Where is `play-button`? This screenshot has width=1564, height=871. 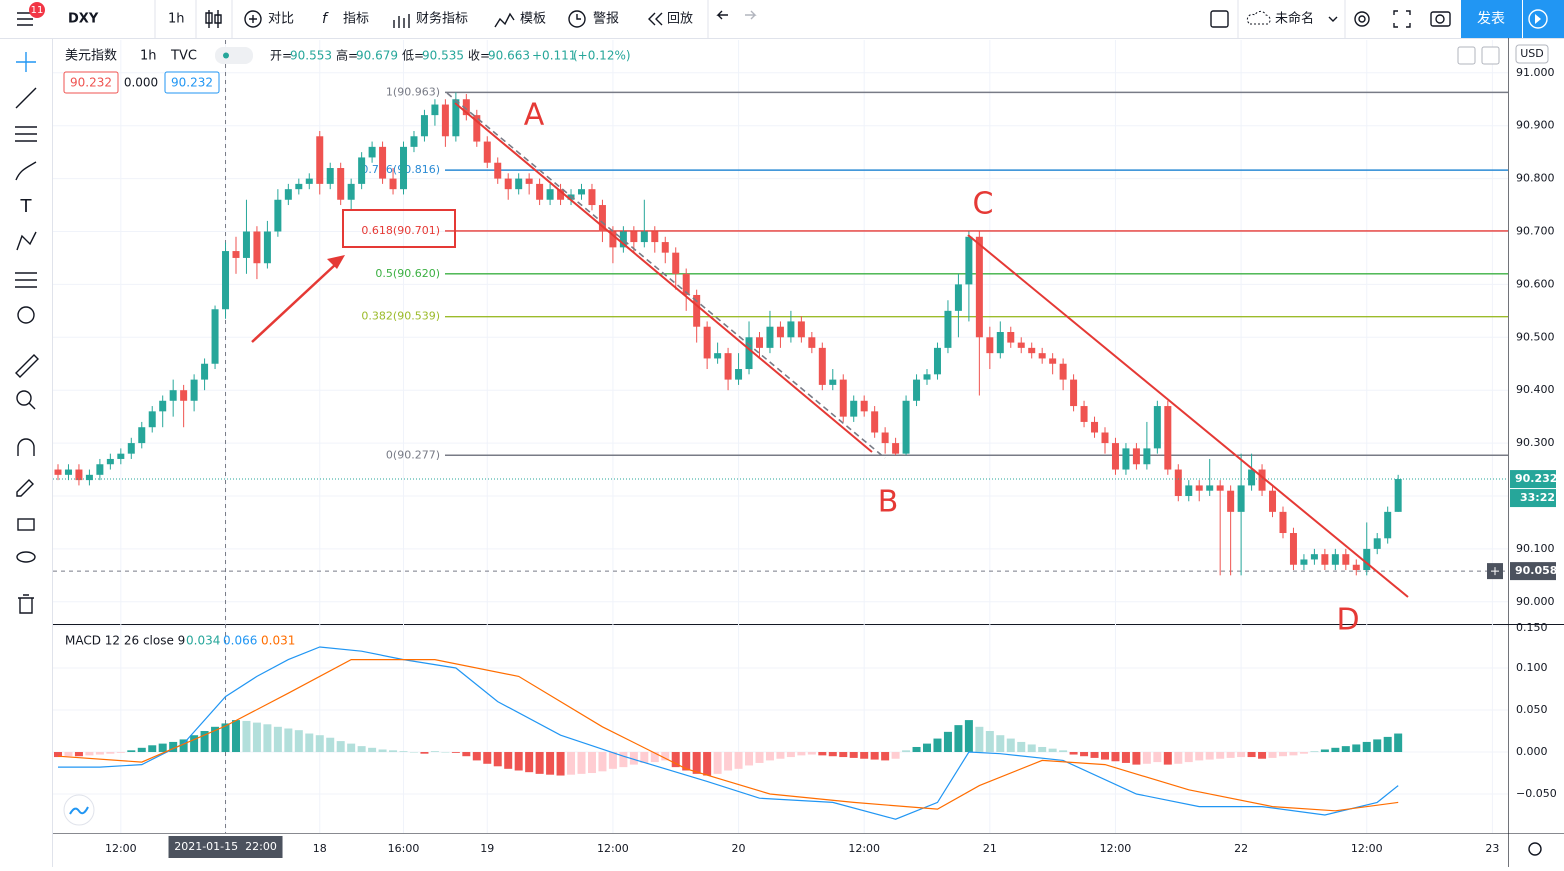
play-button is located at coordinates (1543, 19).